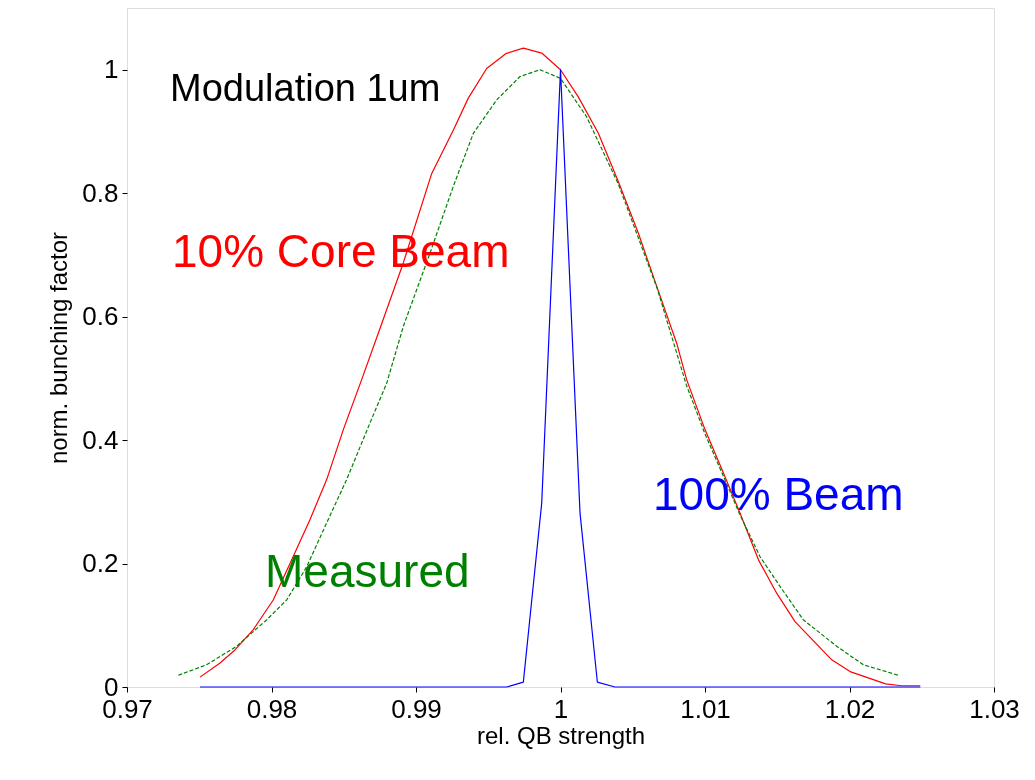 This screenshot has height=780, width=1035. I want to click on y-tick-label: 1, so click(111, 69).